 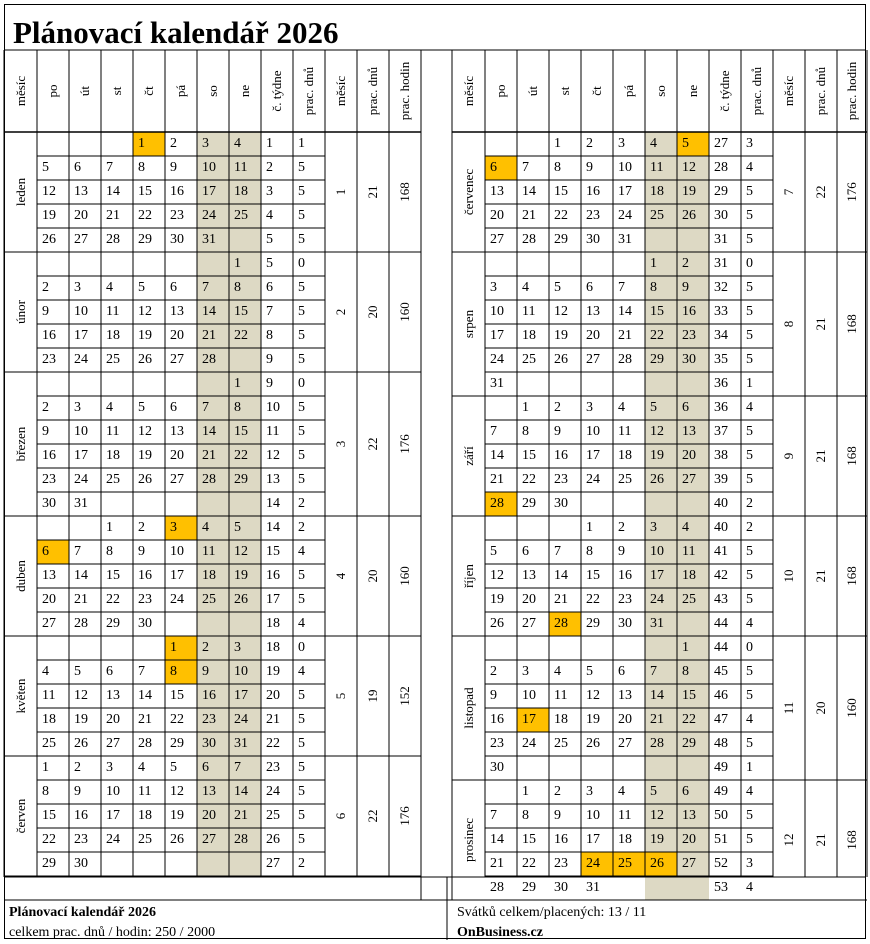 I want to click on footer-summary: celkem prac. dnů / hodin: 250 / 2000, so click(x=112, y=932).